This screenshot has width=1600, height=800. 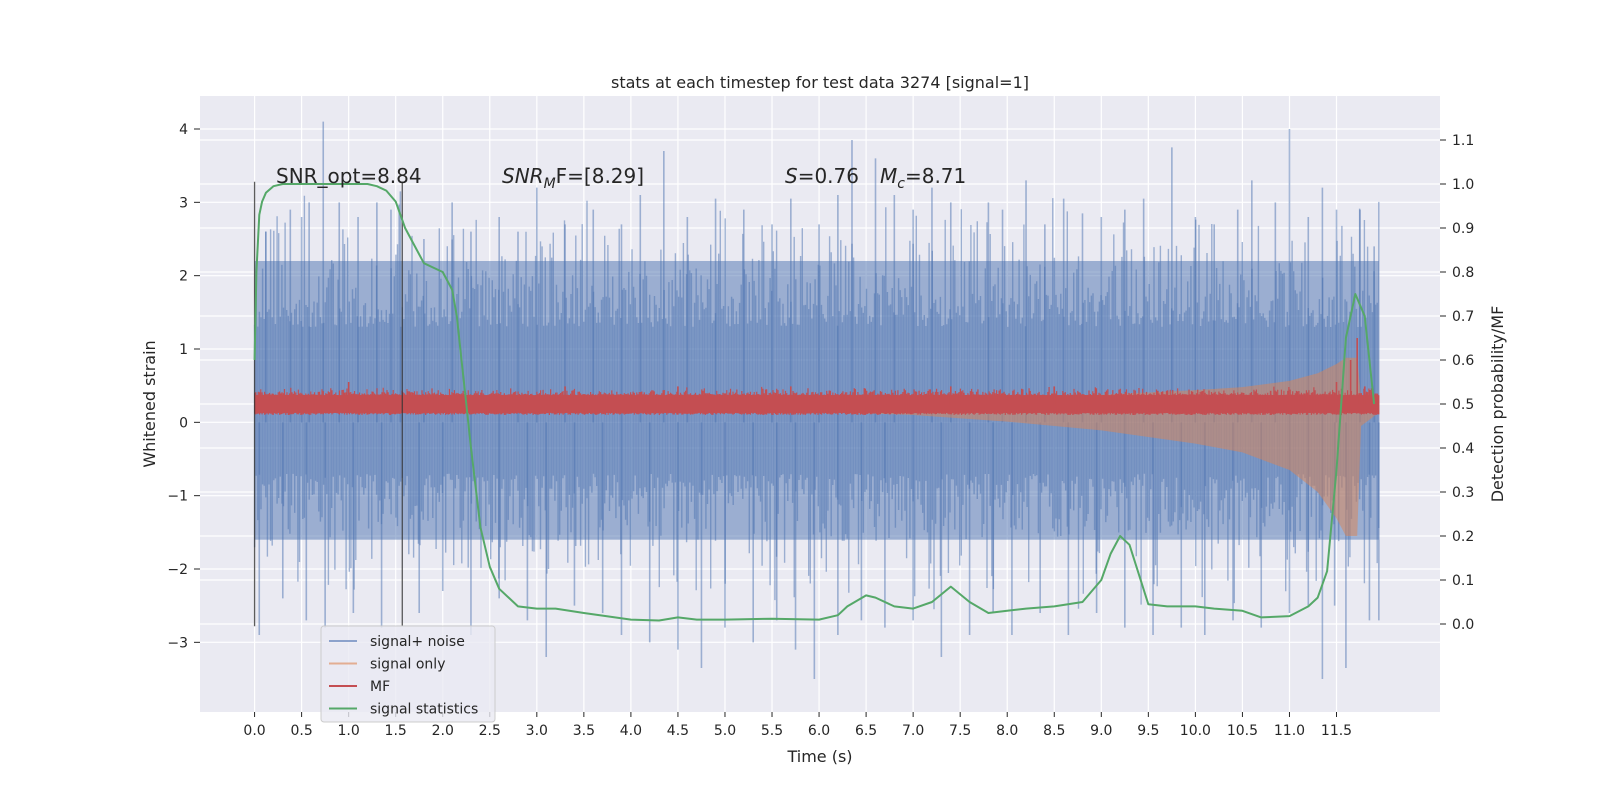 I want to click on x-tick-label: 9.5, so click(x=1148, y=731).